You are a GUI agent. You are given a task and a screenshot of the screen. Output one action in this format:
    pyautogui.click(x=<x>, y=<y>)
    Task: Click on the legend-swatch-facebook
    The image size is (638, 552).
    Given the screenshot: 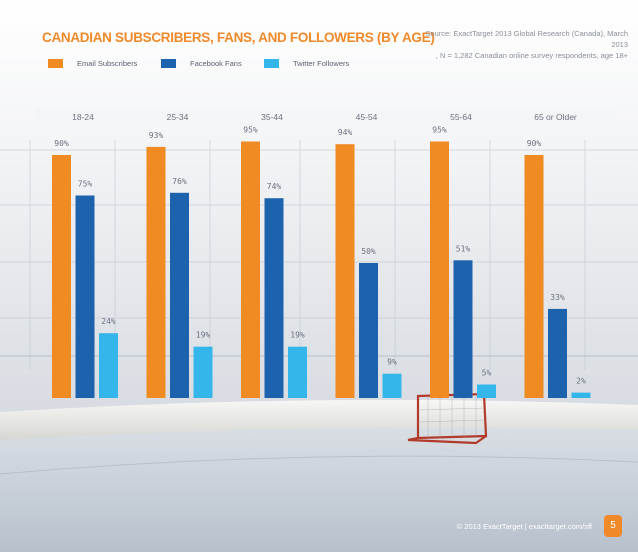 What is the action you would take?
    pyautogui.click(x=168, y=63)
    